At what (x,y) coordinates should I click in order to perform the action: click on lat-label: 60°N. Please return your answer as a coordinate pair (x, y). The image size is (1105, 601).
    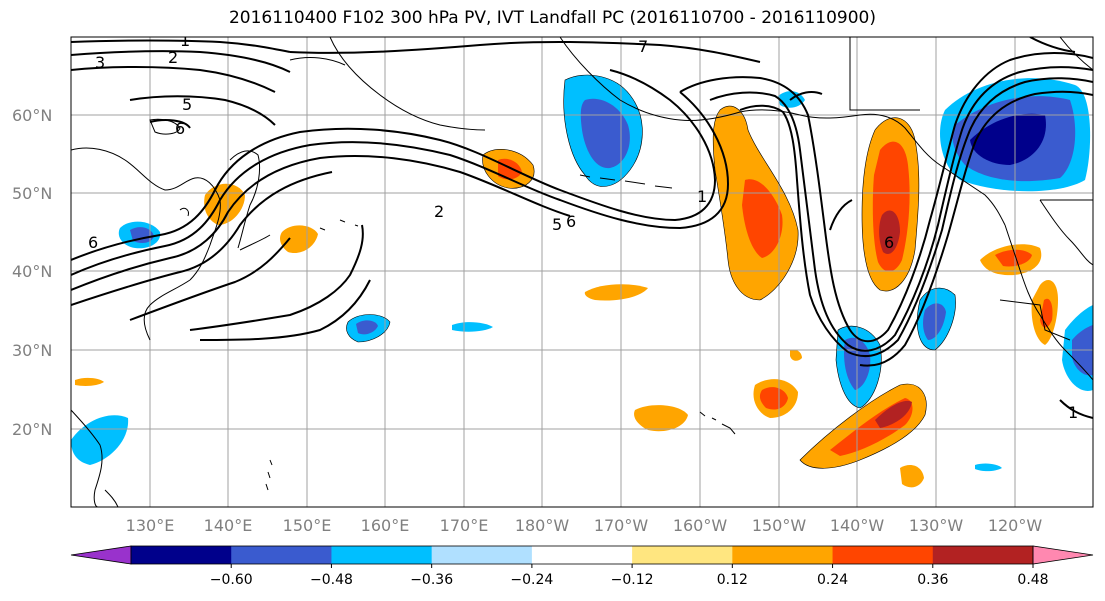
    Looking at the image, I should click on (32, 115).